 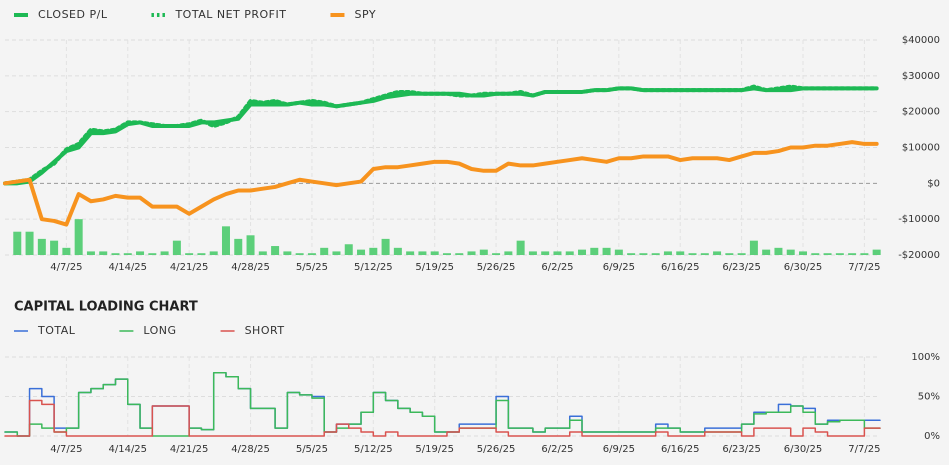 I want to click on y-tick-label: $20000, so click(x=921, y=112).